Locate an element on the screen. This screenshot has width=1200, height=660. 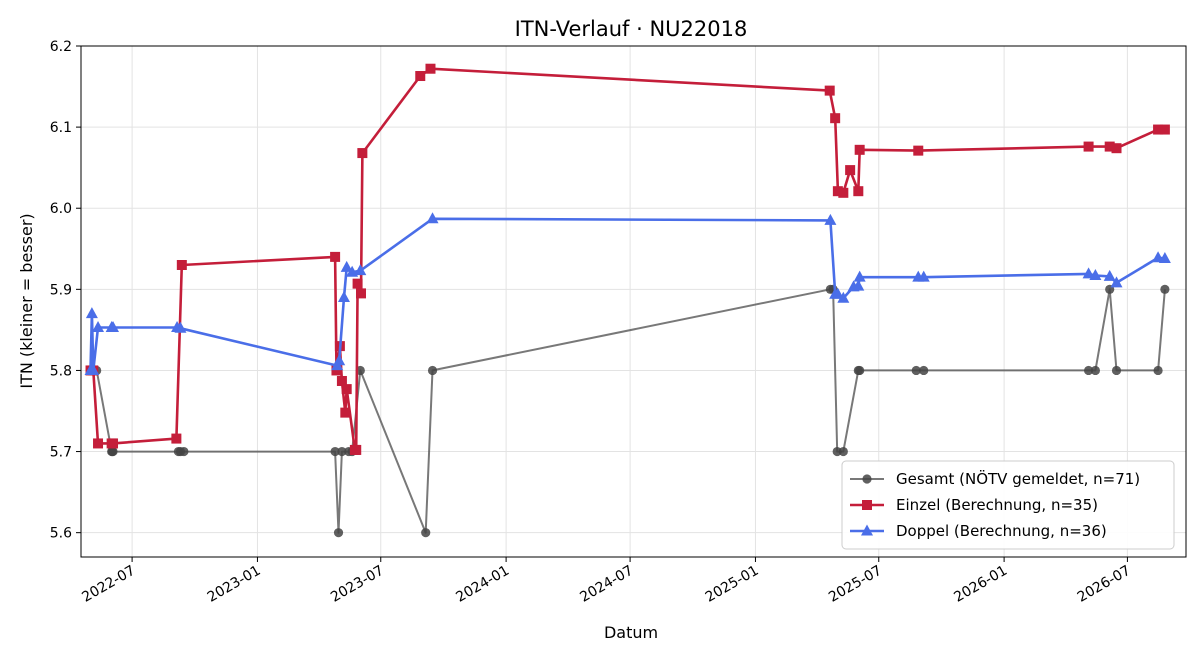
y-tick-label: 5.7 is located at coordinates (61, 453).